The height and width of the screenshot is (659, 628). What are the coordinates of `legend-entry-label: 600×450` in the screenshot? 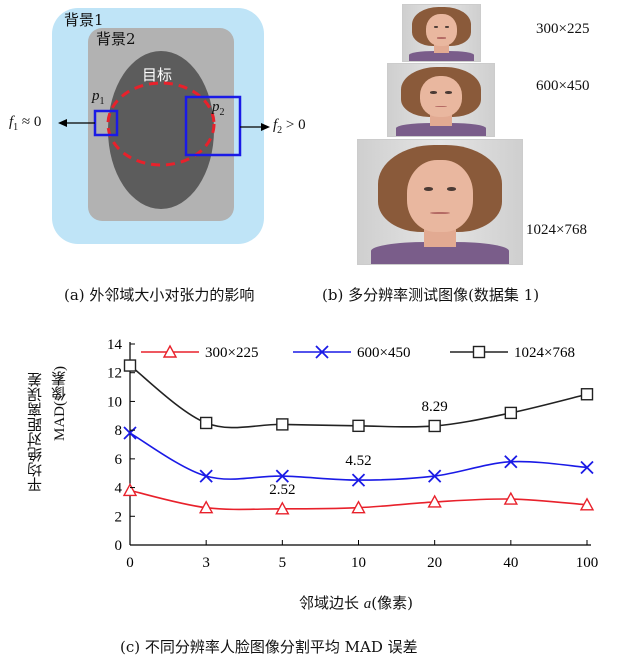 It's located at (383, 353).